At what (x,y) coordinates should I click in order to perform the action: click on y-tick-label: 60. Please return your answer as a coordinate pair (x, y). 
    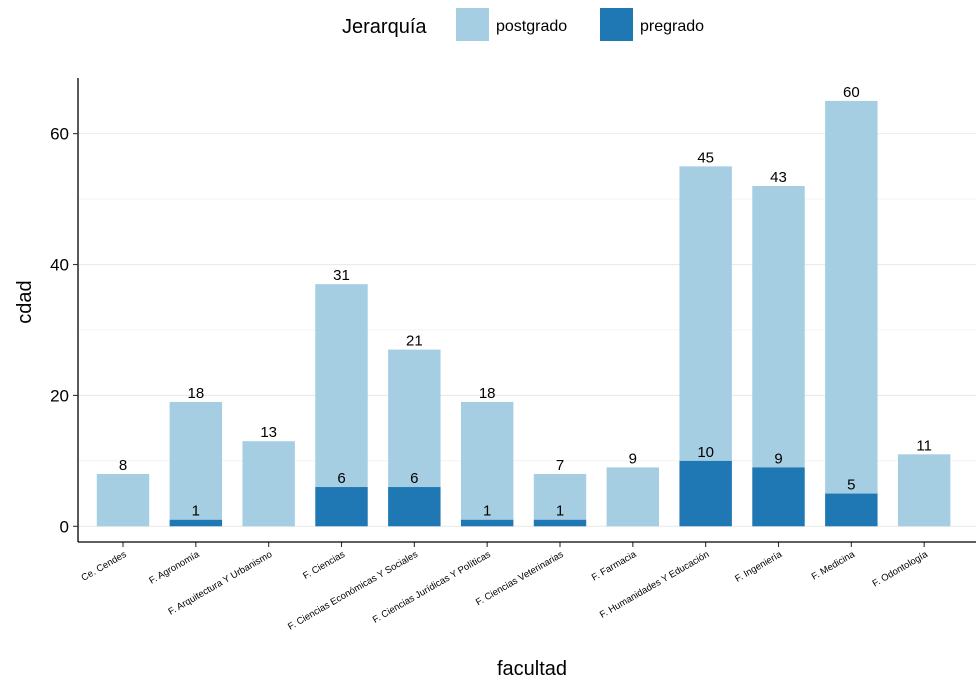
    Looking at the image, I should click on (59, 134).